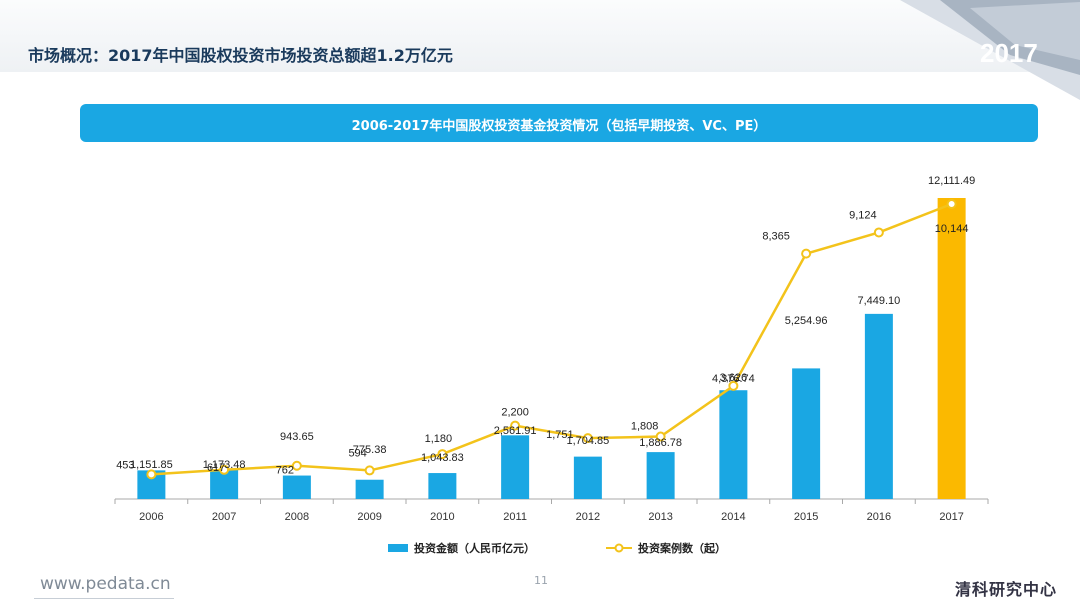 Image resolution: width=1080 pixels, height=608 pixels. I want to click on case-count-point-2008, so click(296, 465).